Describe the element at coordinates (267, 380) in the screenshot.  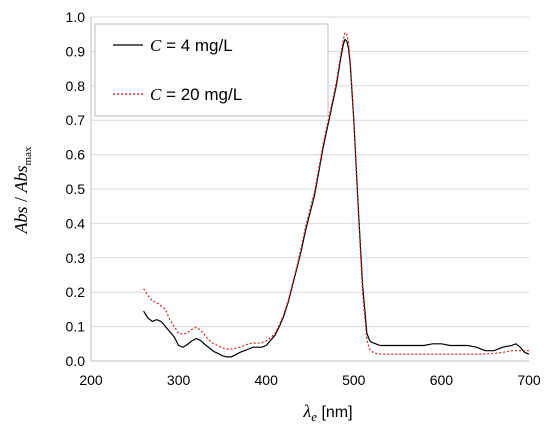
I see `x-tick-label: 400` at that location.